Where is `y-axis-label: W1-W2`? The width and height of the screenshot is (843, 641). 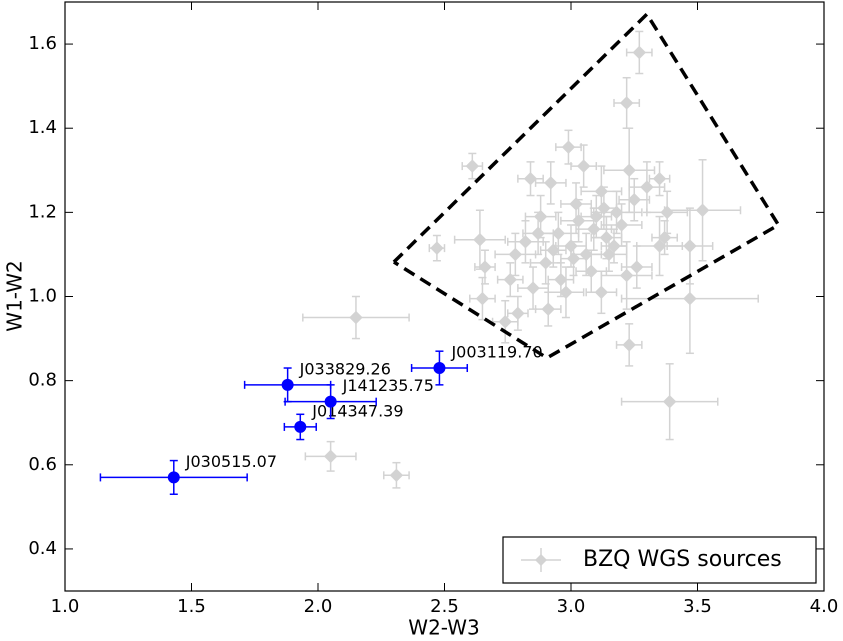 y-axis-label: W1-W2 is located at coordinates (15, 295).